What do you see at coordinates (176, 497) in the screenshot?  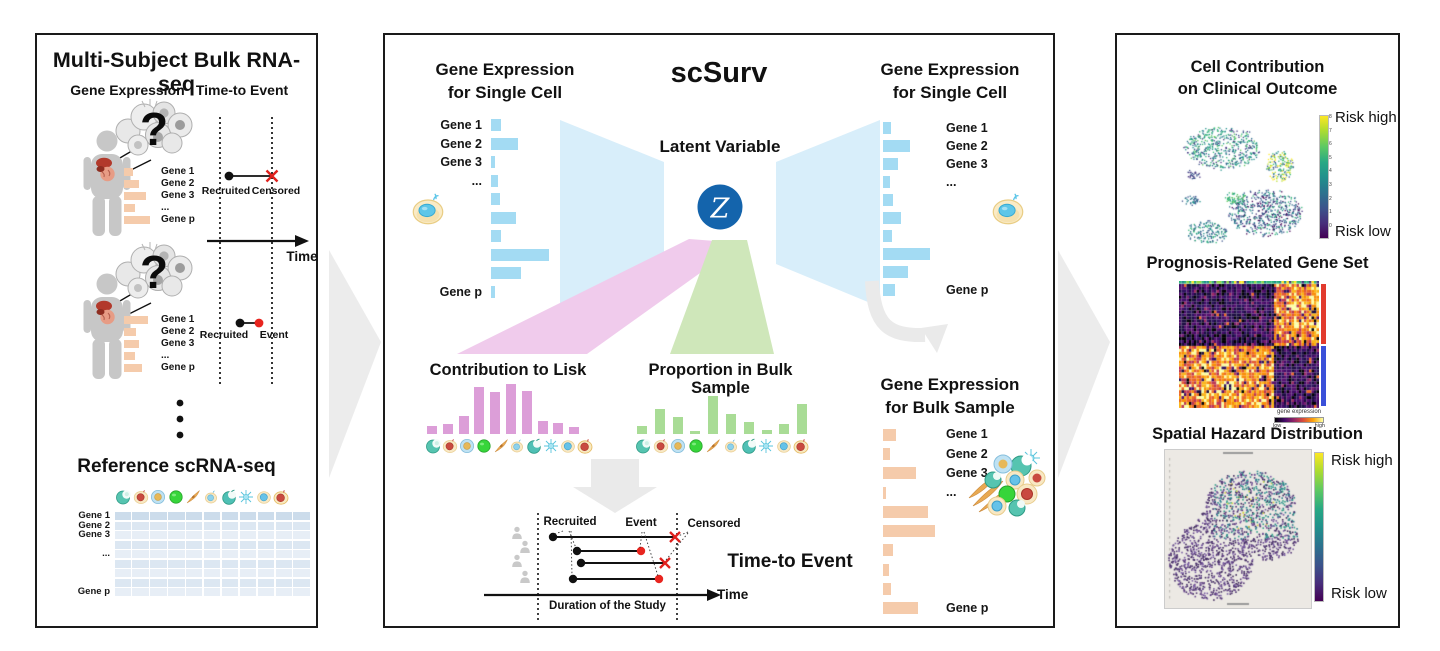 I see `cell-icon-green` at bounding box center [176, 497].